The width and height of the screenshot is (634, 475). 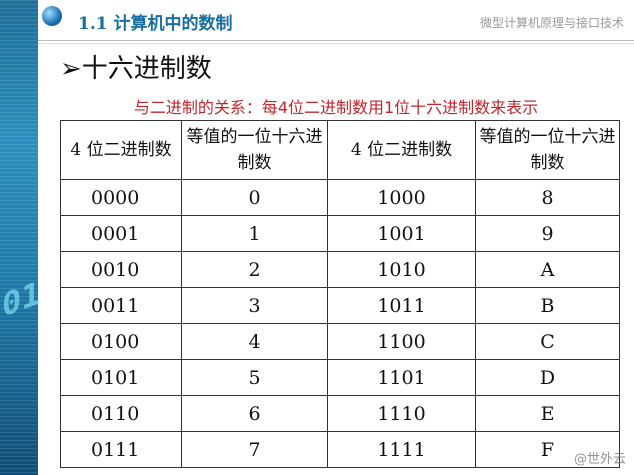 What do you see at coordinates (52, 16) in the screenshot?
I see `globe-icon` at bounding box center [52, 16].